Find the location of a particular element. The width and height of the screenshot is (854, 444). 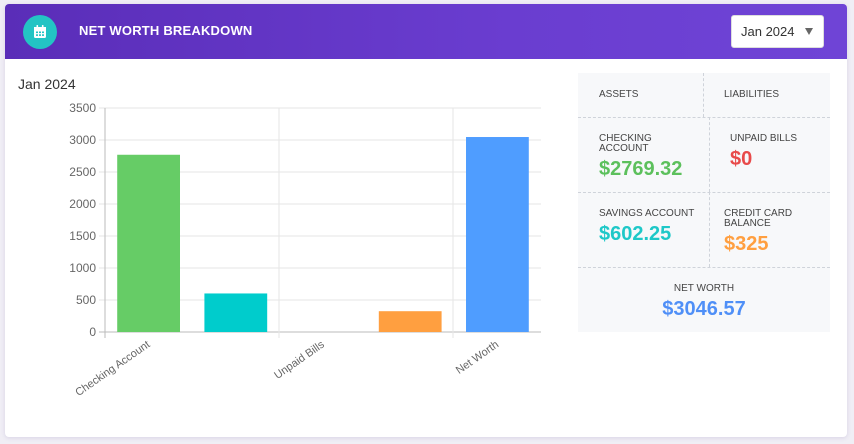

assets-header: ASSETS is located at coordinates (618, 95).